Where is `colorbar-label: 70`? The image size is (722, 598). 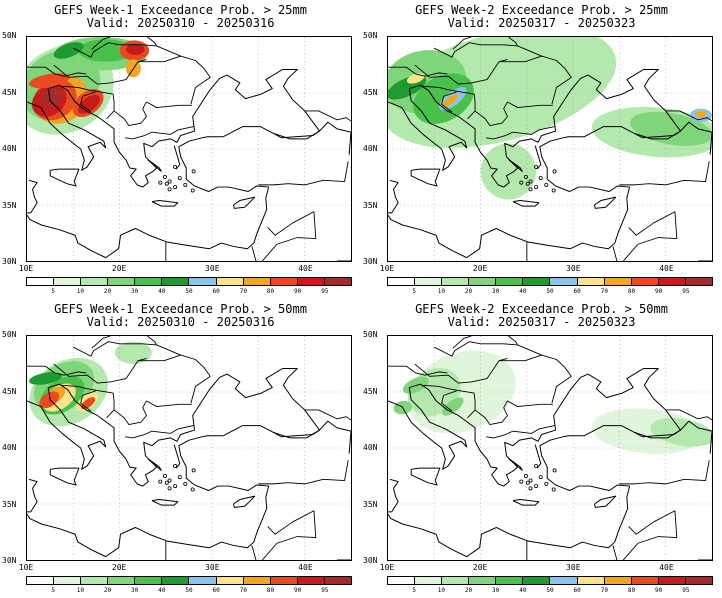
colorbar-label: 70 is located at coordinates (243, 291).